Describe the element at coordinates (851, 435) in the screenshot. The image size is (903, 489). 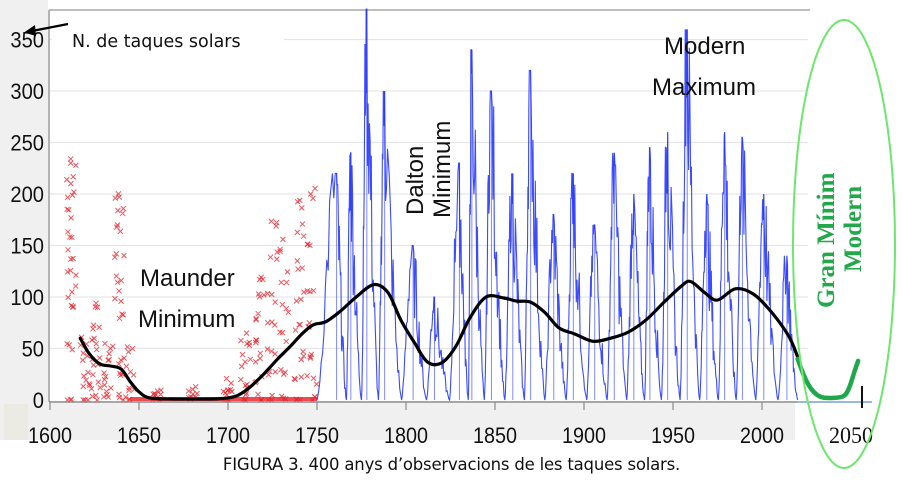
I see `x-tick-label: 2050` at that location.